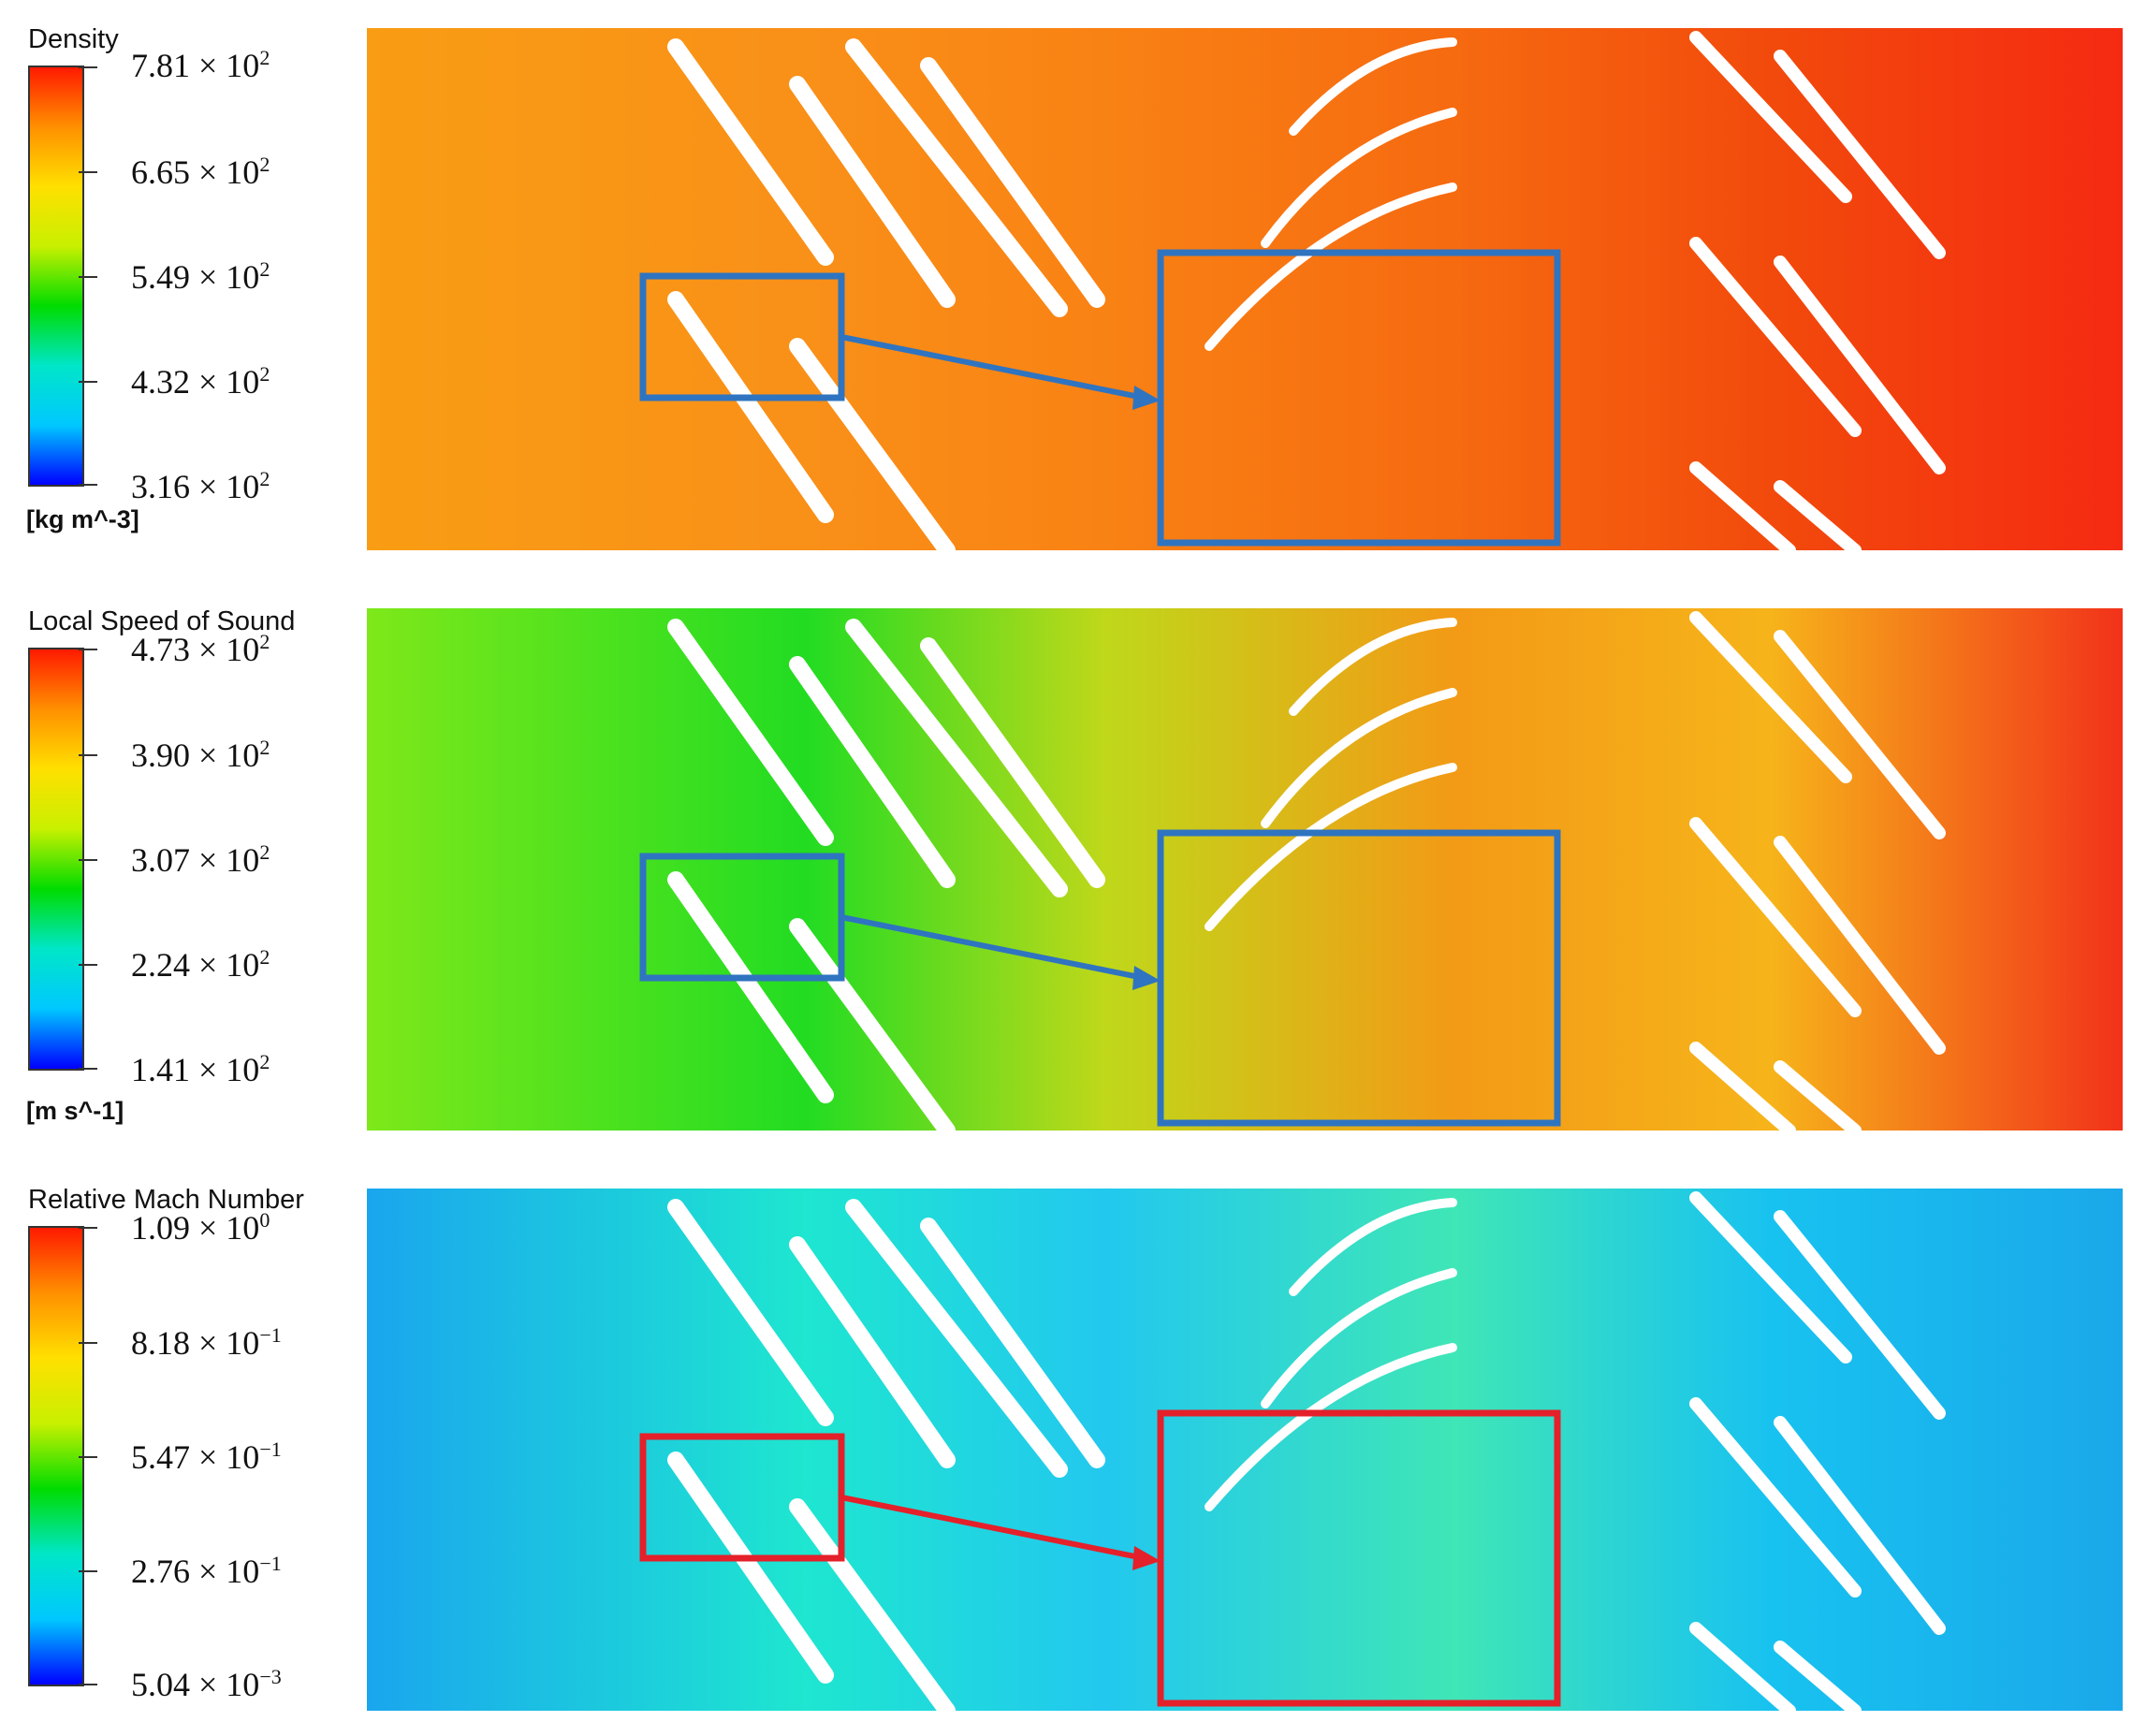 The width and height of the screenshot is (2147, 1736). Describe the element at coordinates (201, 486) in the screenshot. I see `colorbar-tick-label: 3.16 × 10²` at that location.